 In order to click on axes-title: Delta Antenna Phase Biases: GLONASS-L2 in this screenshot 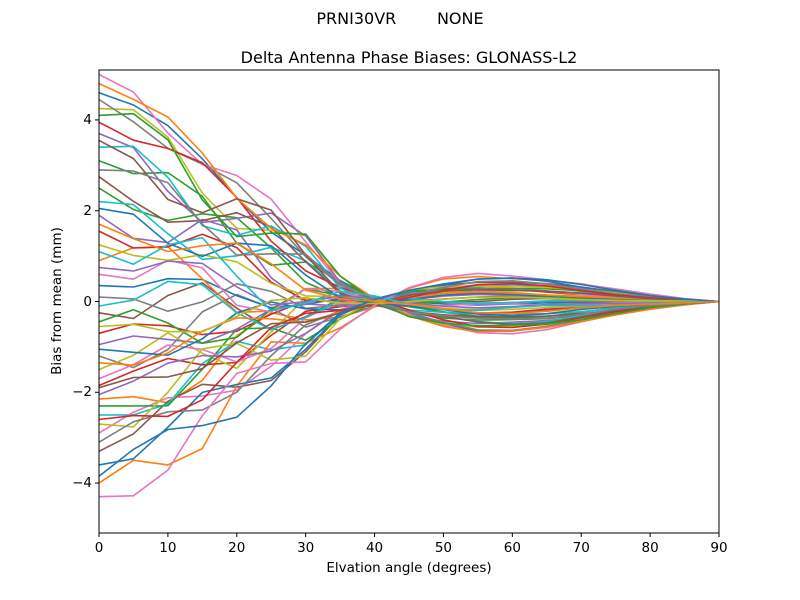, I will do `click(409, 57)`.